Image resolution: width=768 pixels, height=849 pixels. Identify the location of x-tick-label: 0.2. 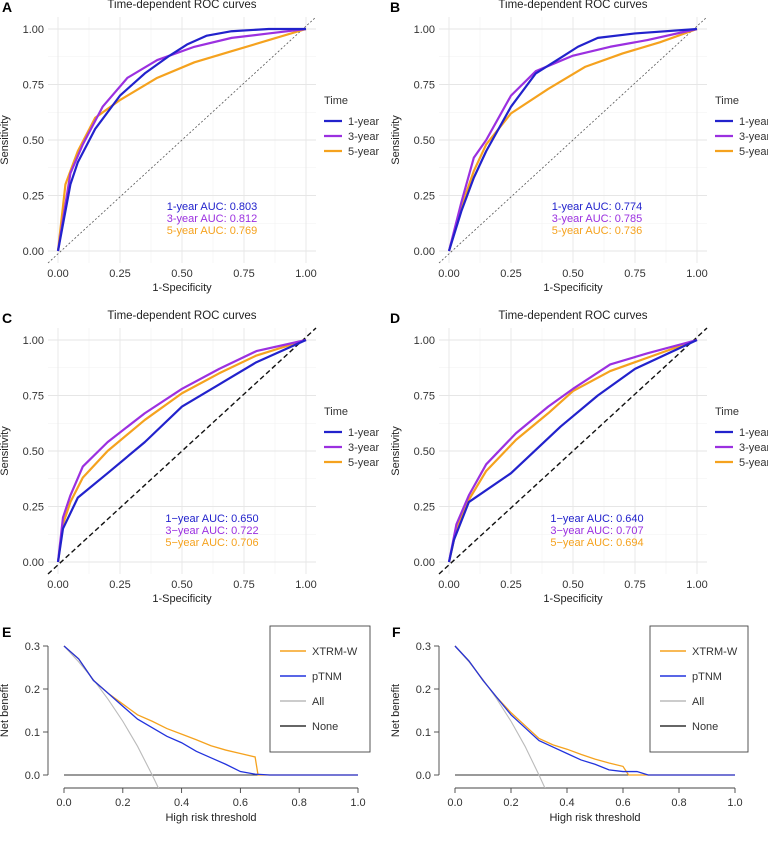
(510, 803).